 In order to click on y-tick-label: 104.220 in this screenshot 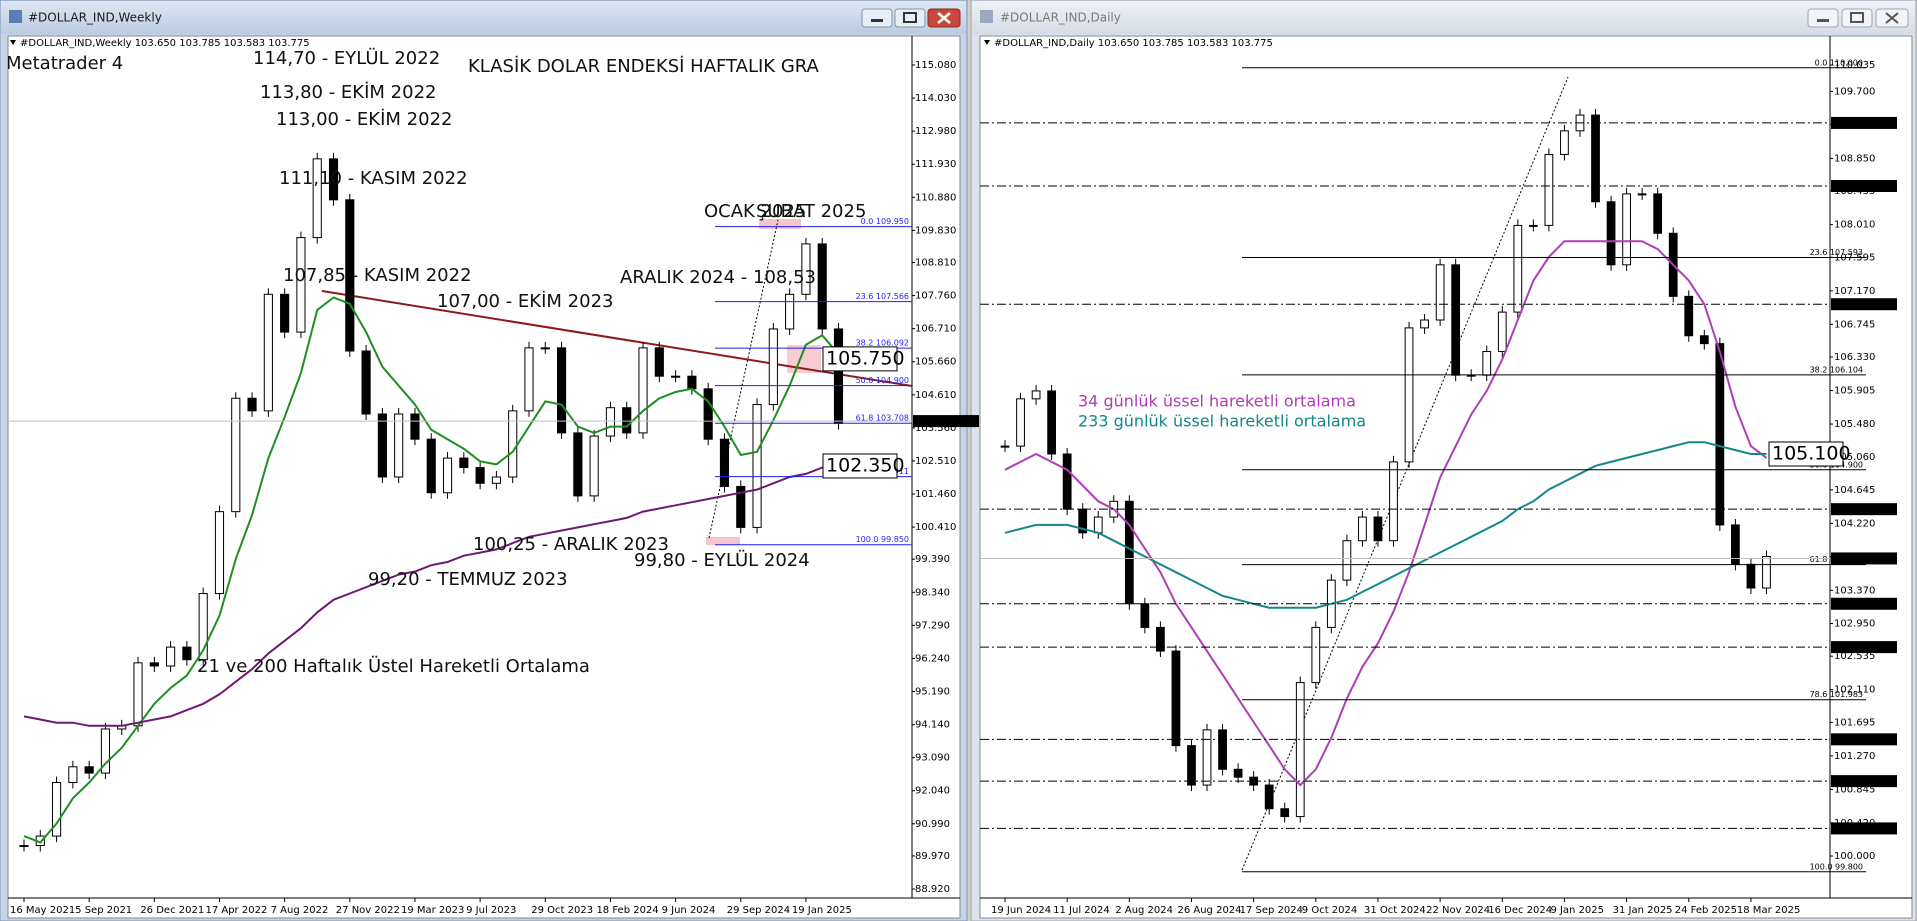, I will do `click(1854, 523)`.